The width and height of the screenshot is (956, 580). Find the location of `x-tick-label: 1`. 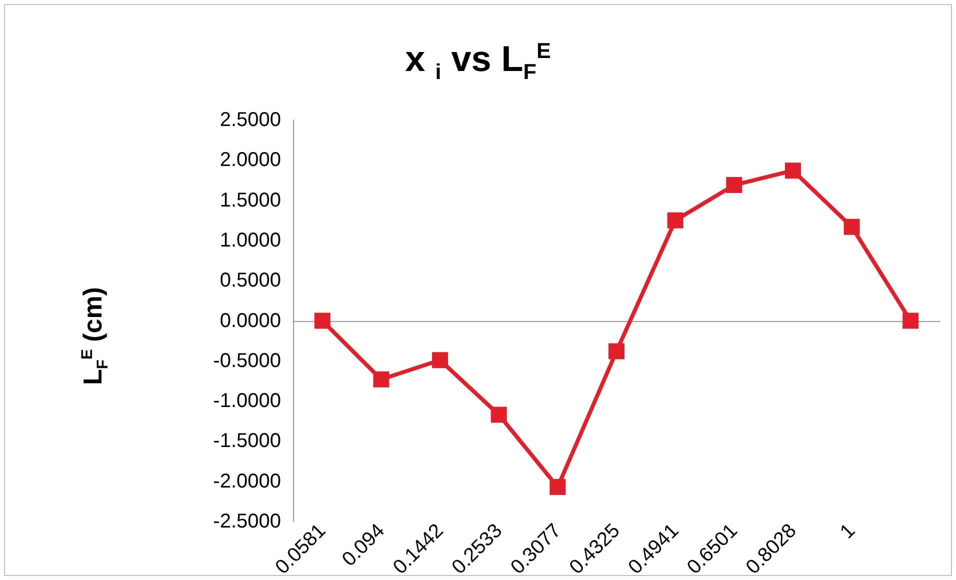

x-tick-label: 1 is located at coordinates (848, 532).